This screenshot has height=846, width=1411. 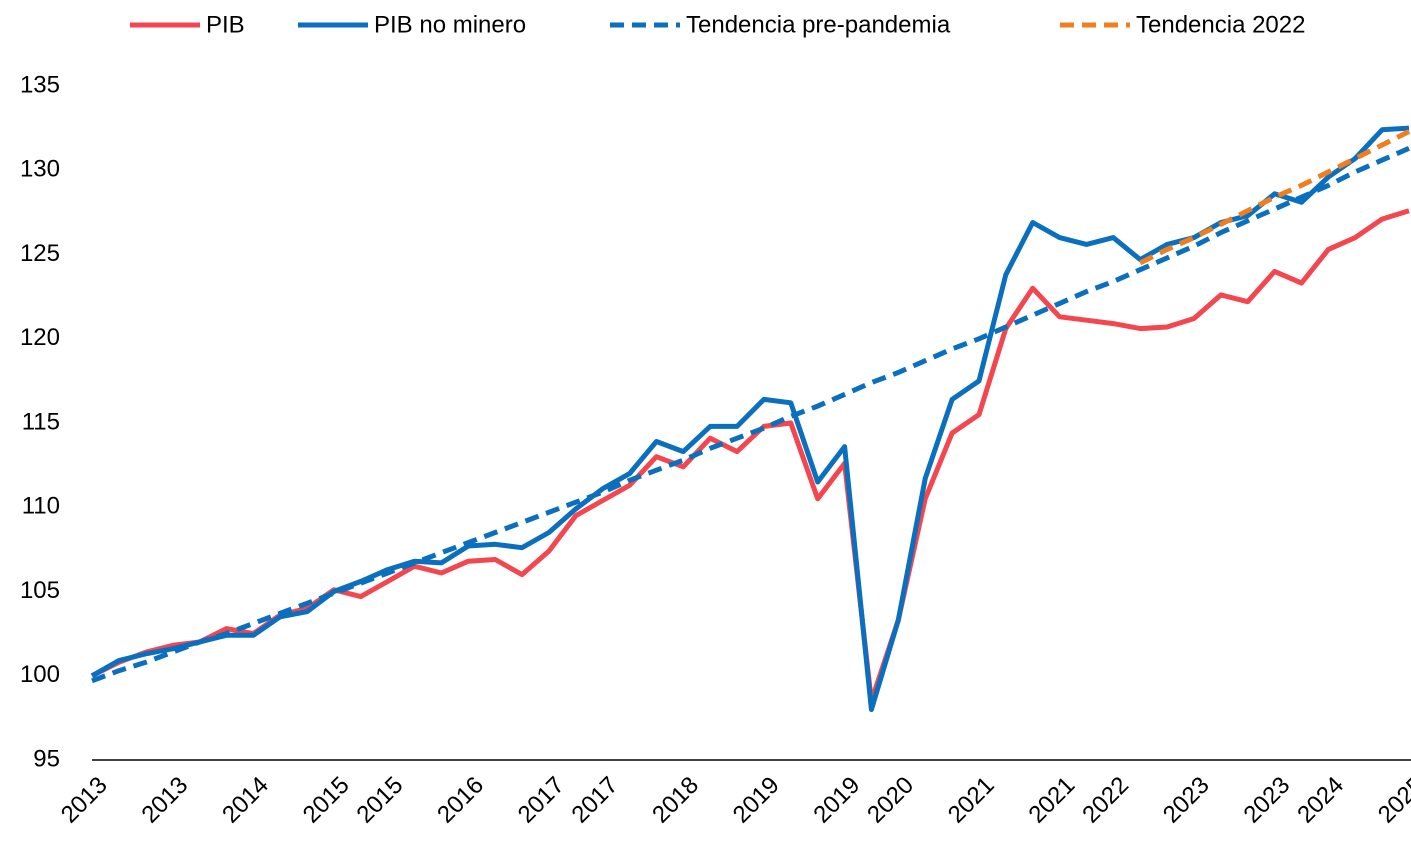 I want to click on x-tick-label: 2024, so click(x=1320, y=800).